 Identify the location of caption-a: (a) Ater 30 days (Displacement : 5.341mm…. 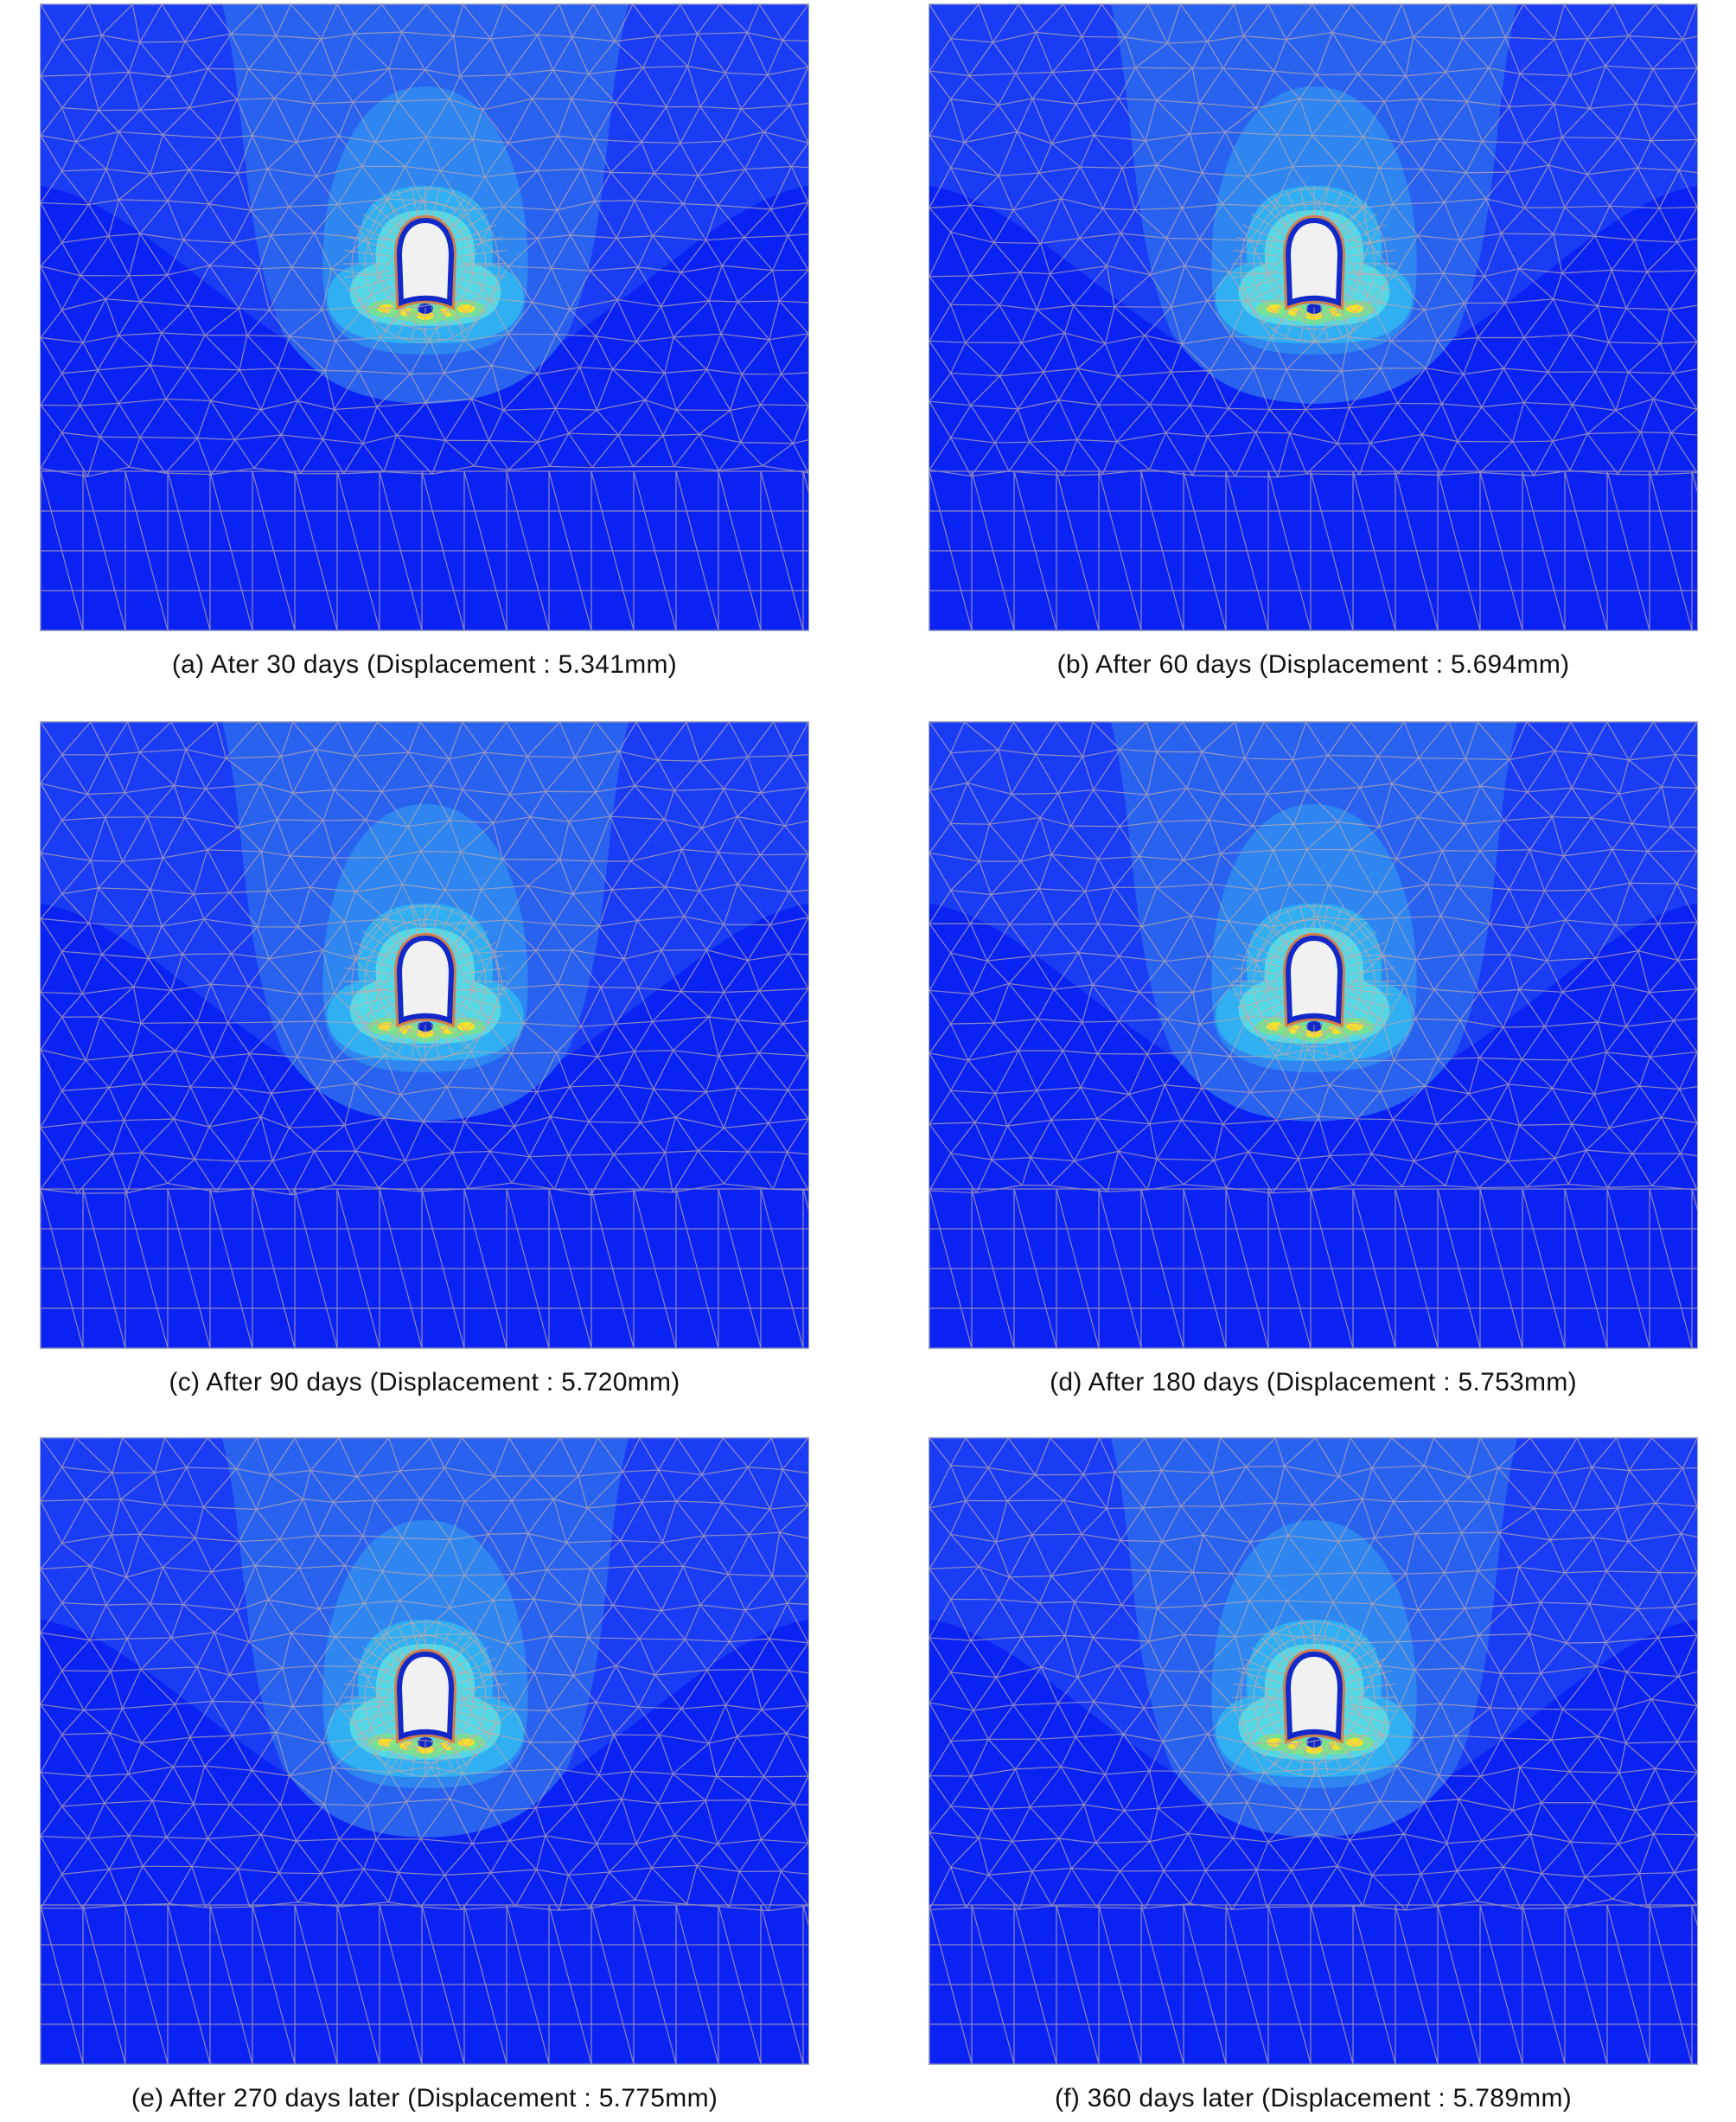
(424, 665).